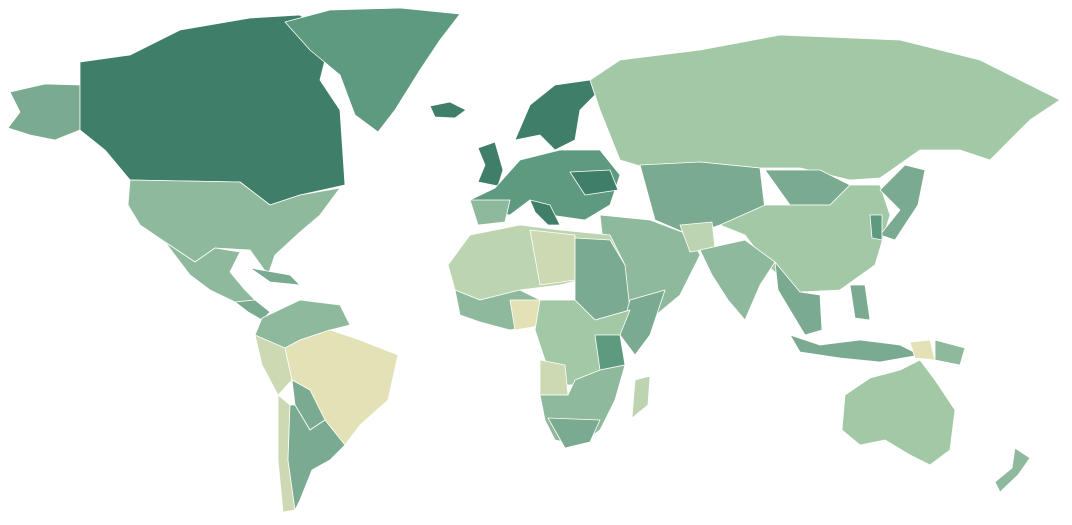 The image size is (1072, 525). What do you see at coordinates (610, 352) in the screenshot?
I see `country-tanzania` at bounding box center [610, 352].